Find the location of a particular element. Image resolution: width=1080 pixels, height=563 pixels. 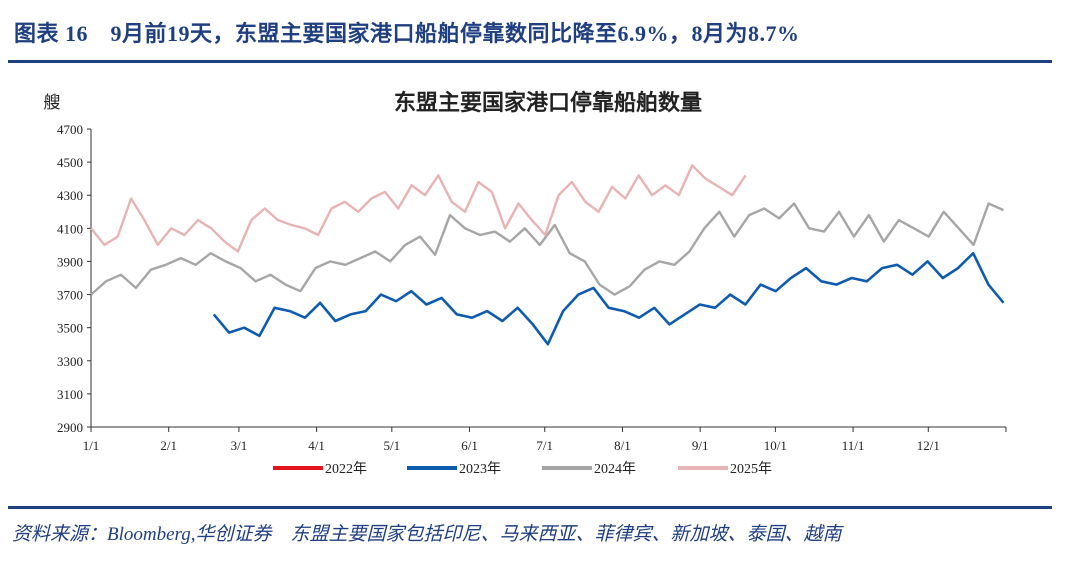

y-tick-label: 3300 is located at coordinates (70, 361).